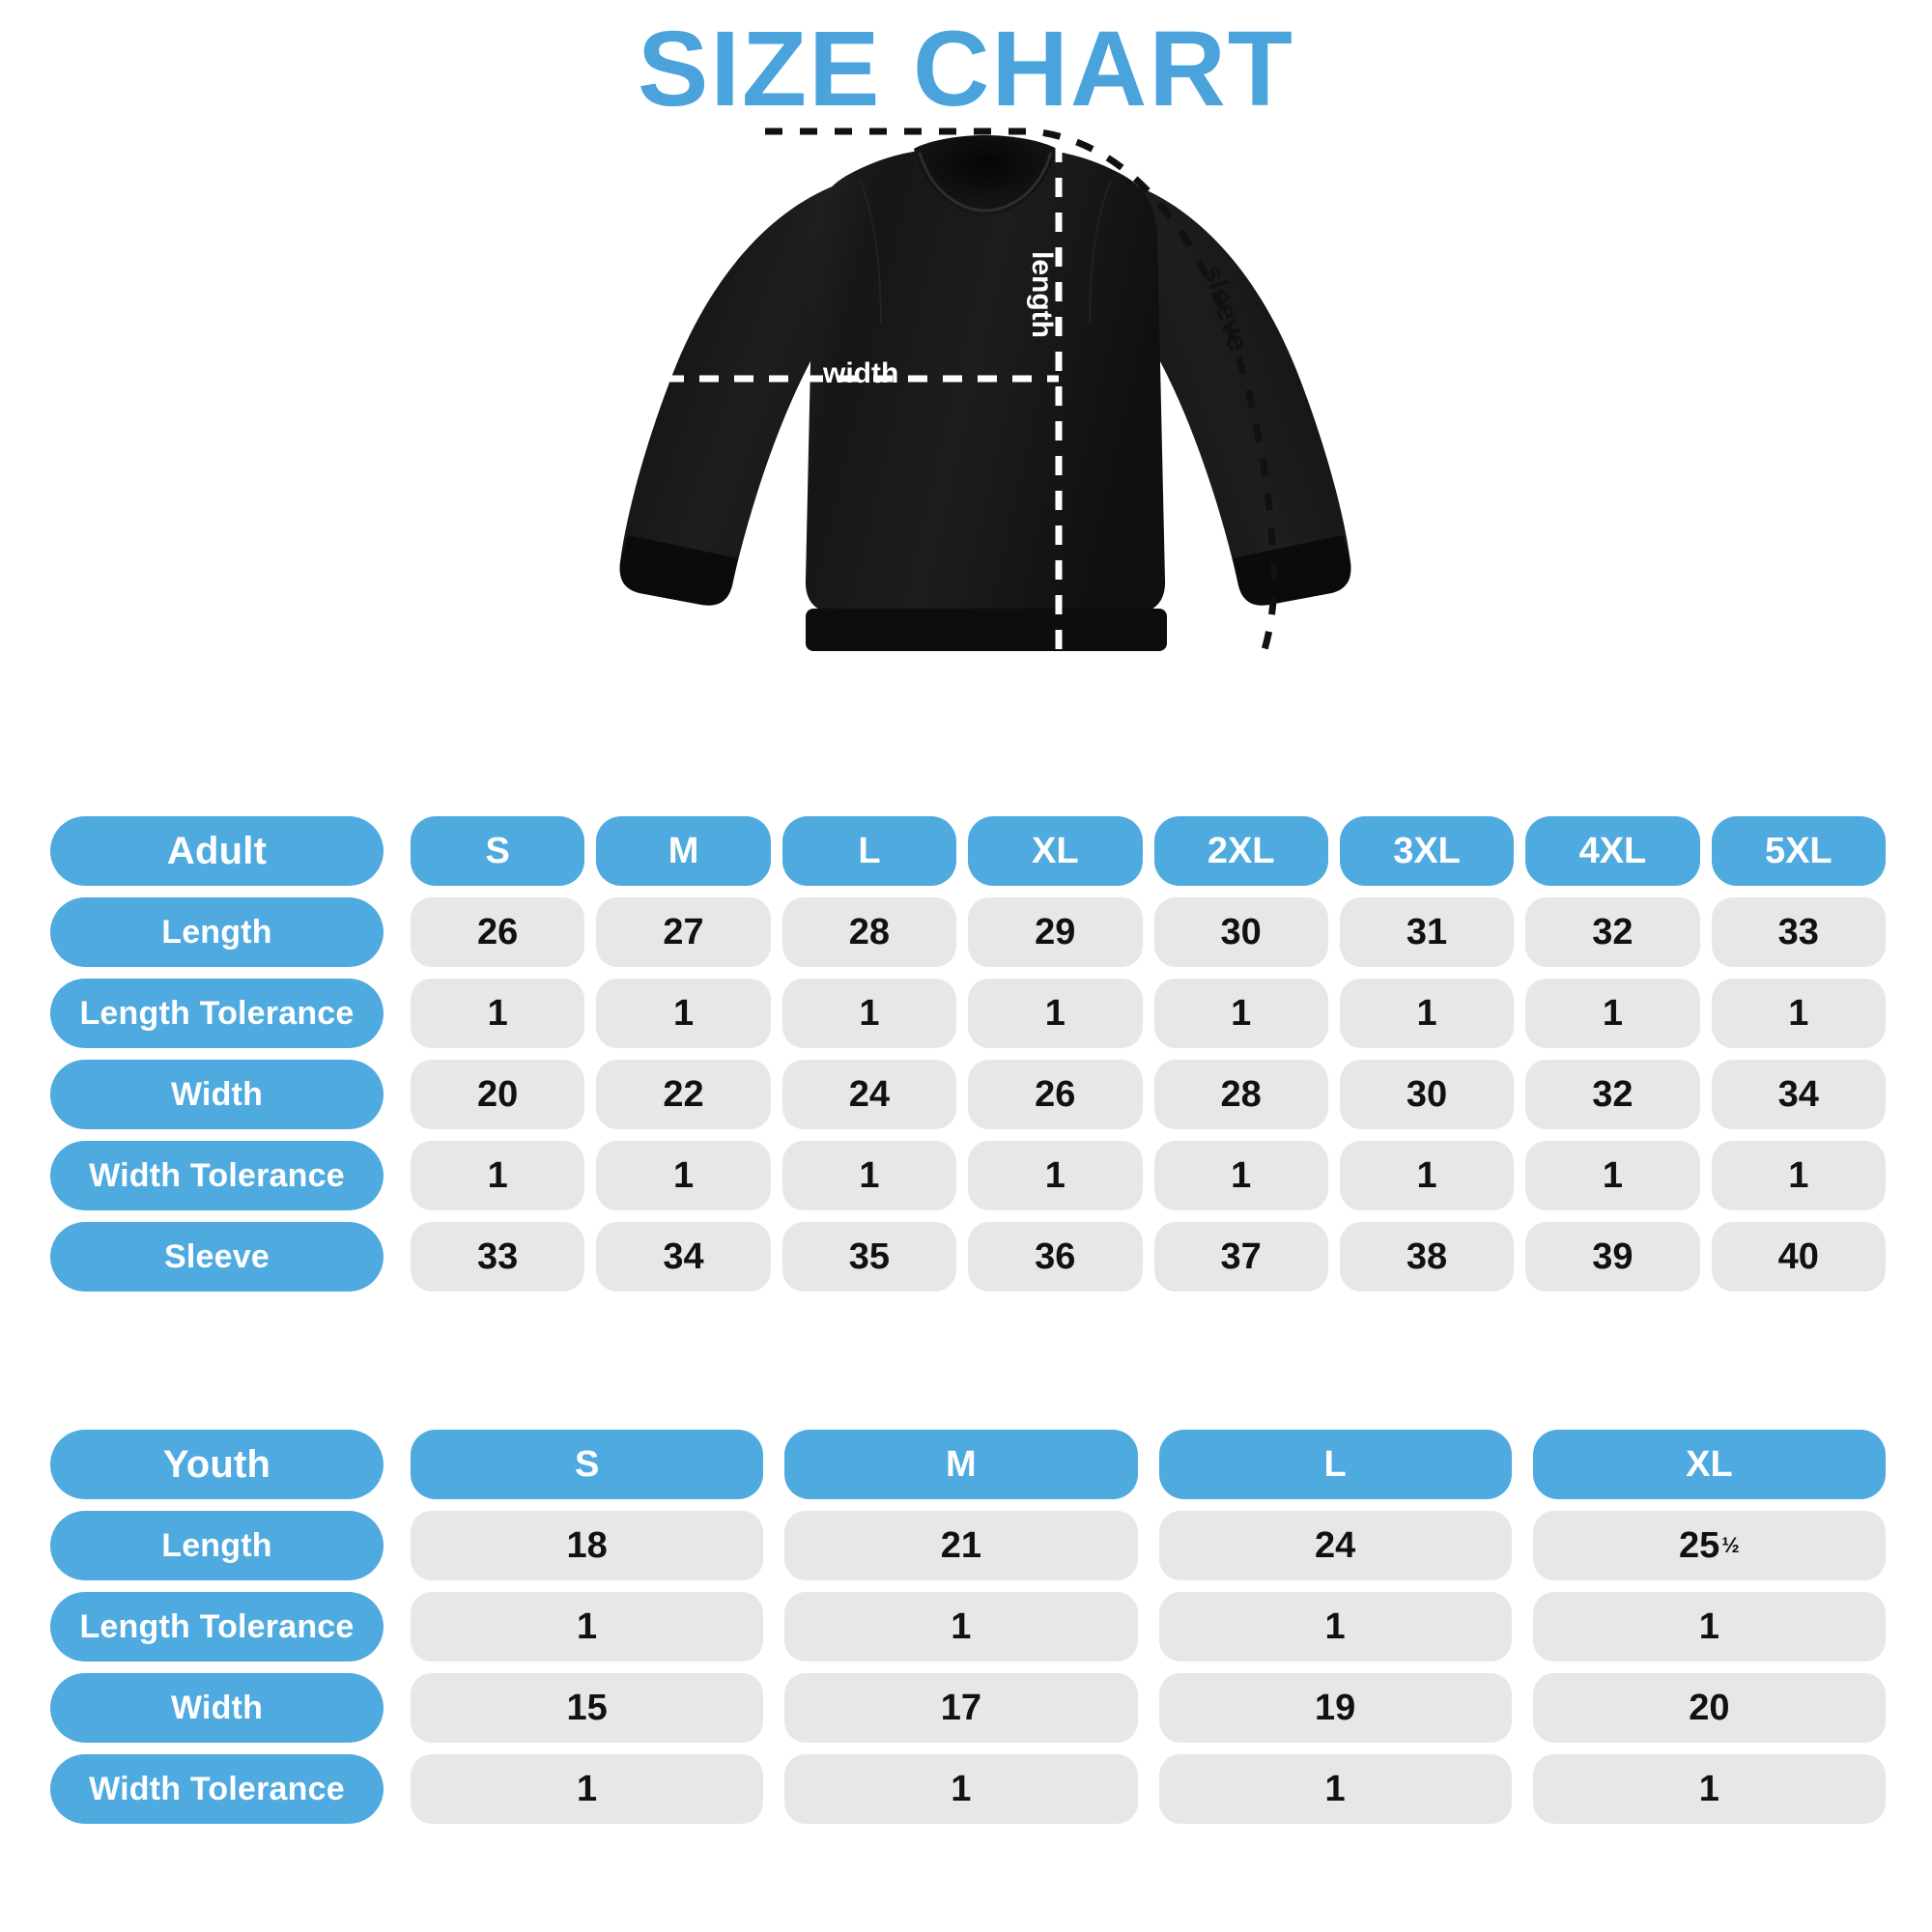  What do you see at coordinates (1148, 932) in the screenshot?
I see `row-value-cells: 26 27 28 29 30 31 32 33` at bounding box center [1148, 932].